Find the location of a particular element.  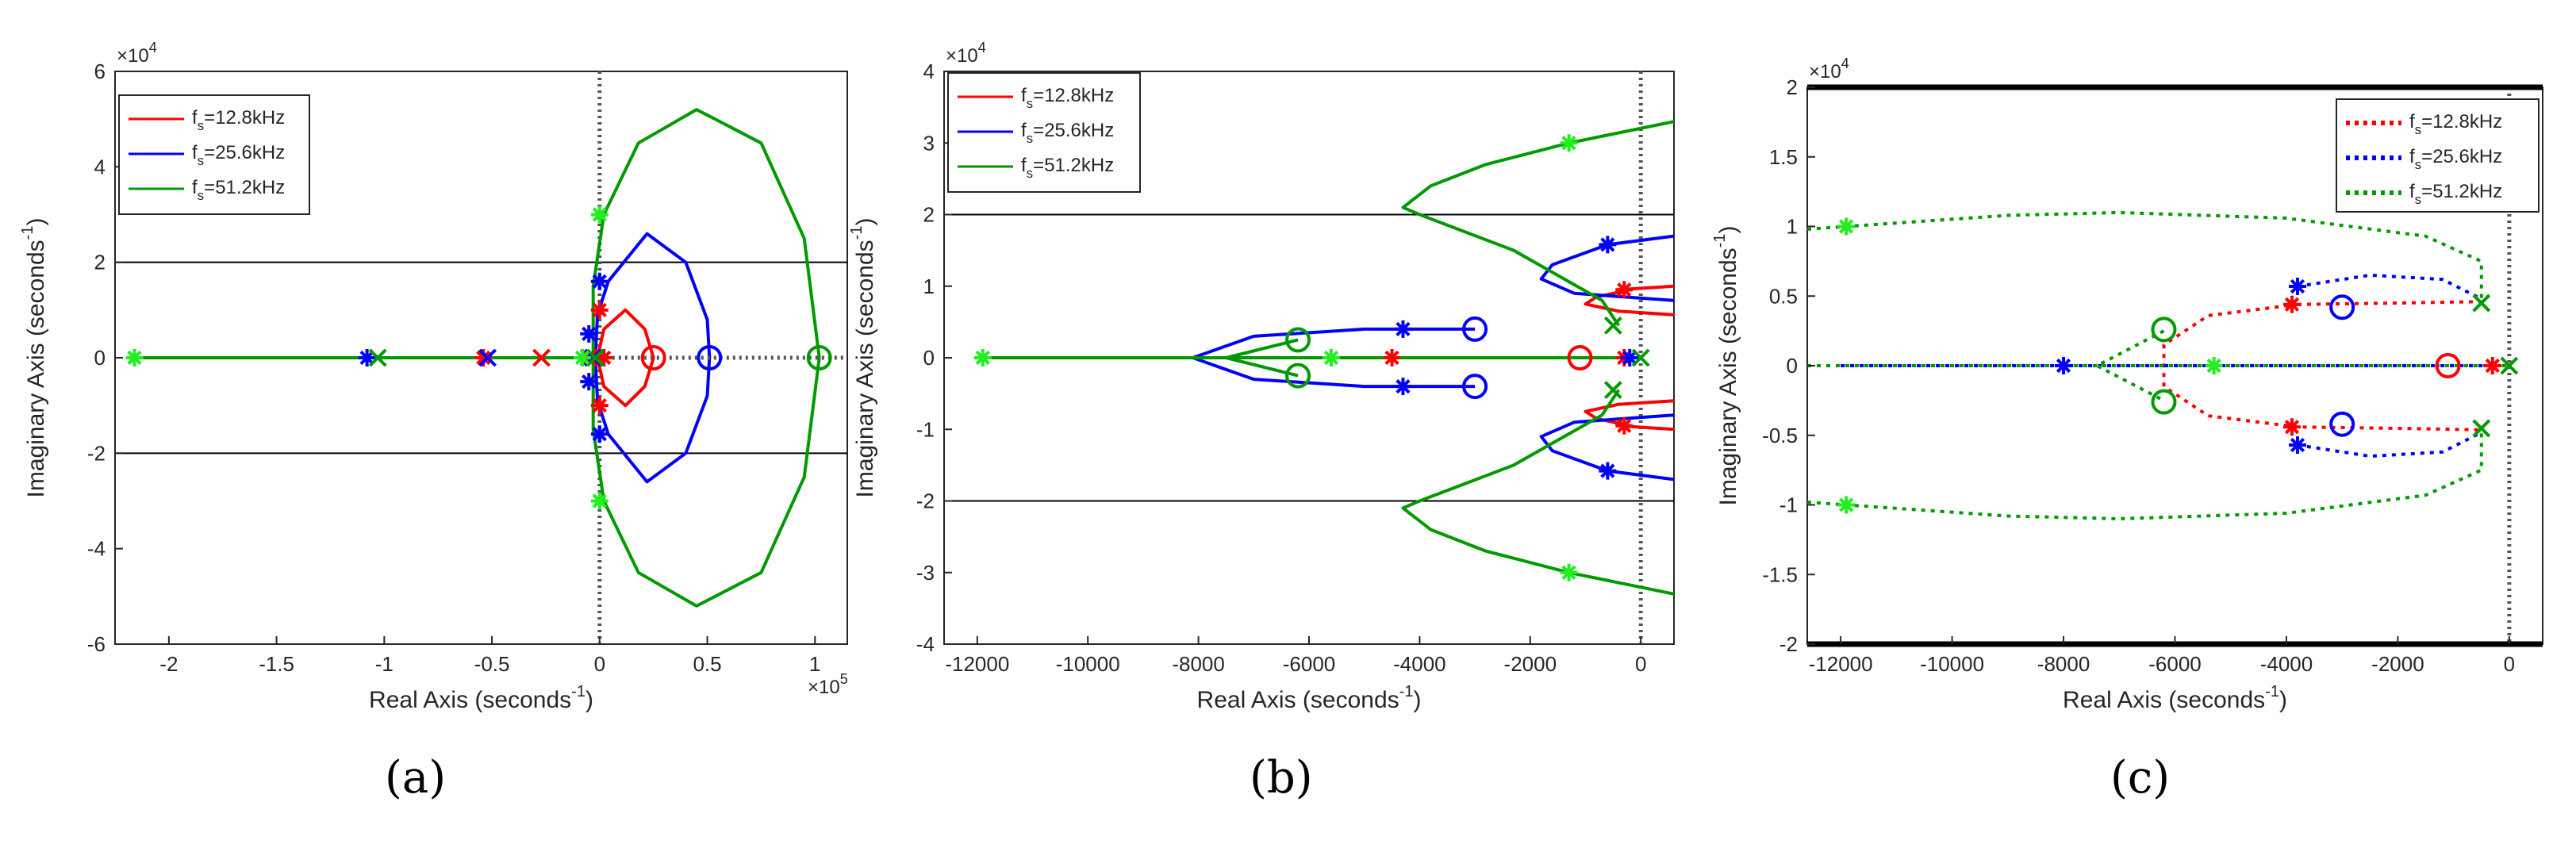

y-tick-label: 0 is located at coordinates (929, 358).